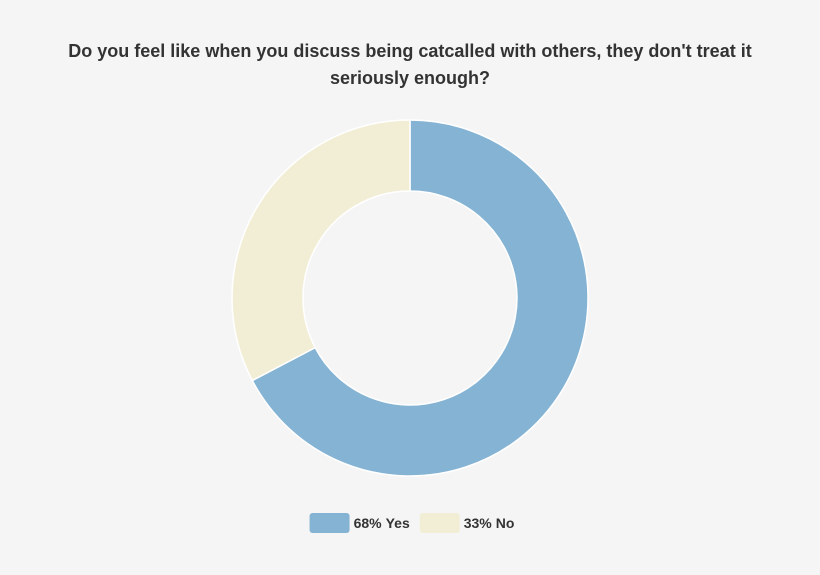  I want to click on legend-category: Yes, so click(398, 523).